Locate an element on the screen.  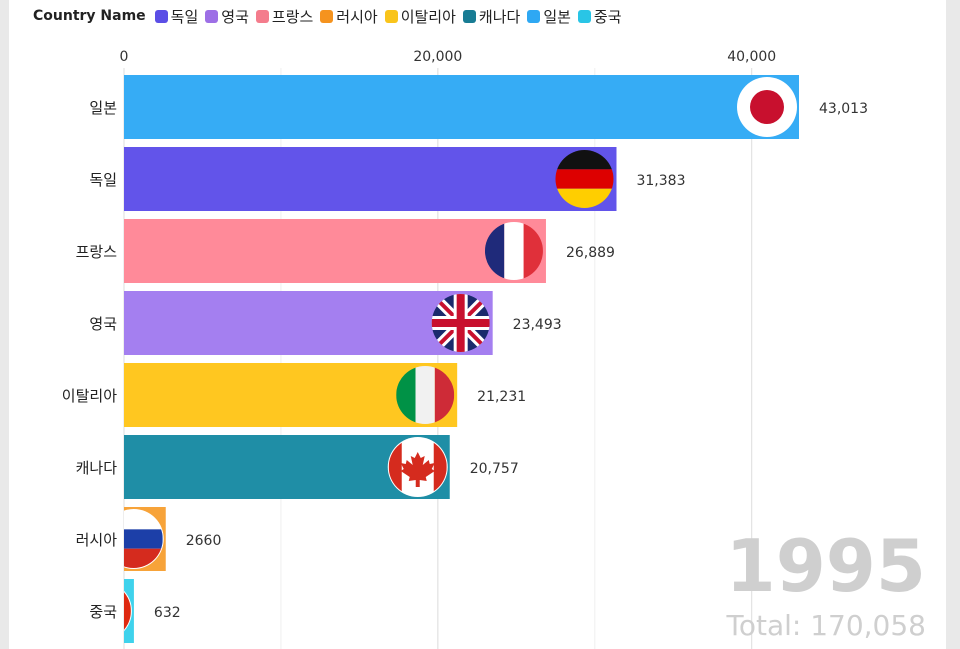
category-label: 프랑스 is located at coordinates (97, 252).